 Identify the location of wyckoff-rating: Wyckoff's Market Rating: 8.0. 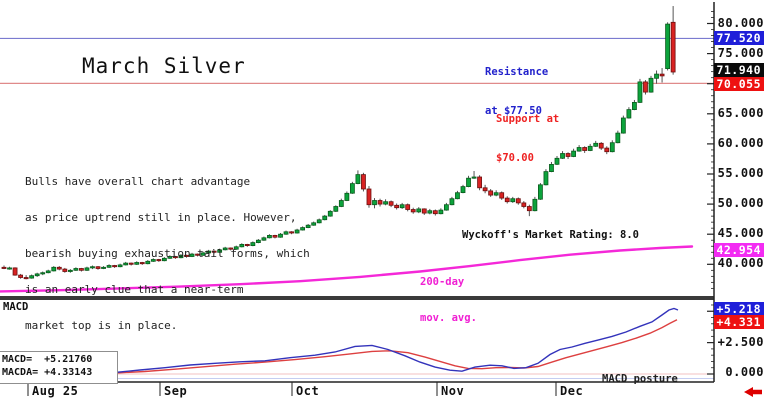
(551, 235).